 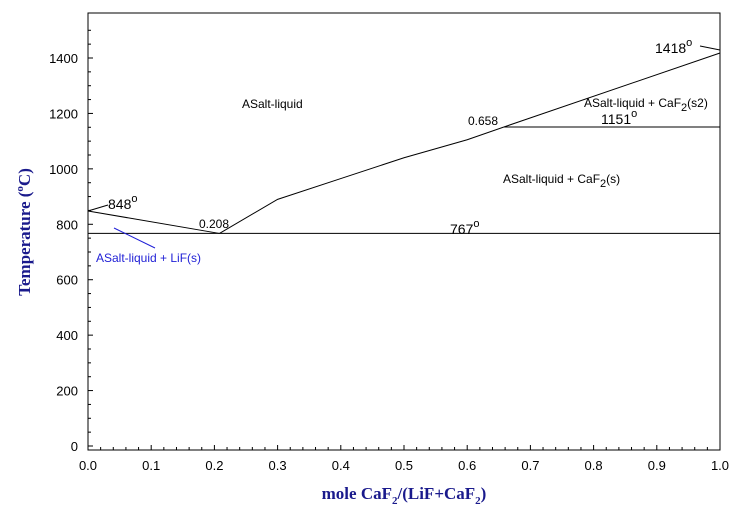 What do you see at coordinates (88, 465) in the screenshot?
I see `x-tick-label: 0.0` at bounding box center [88, 465].